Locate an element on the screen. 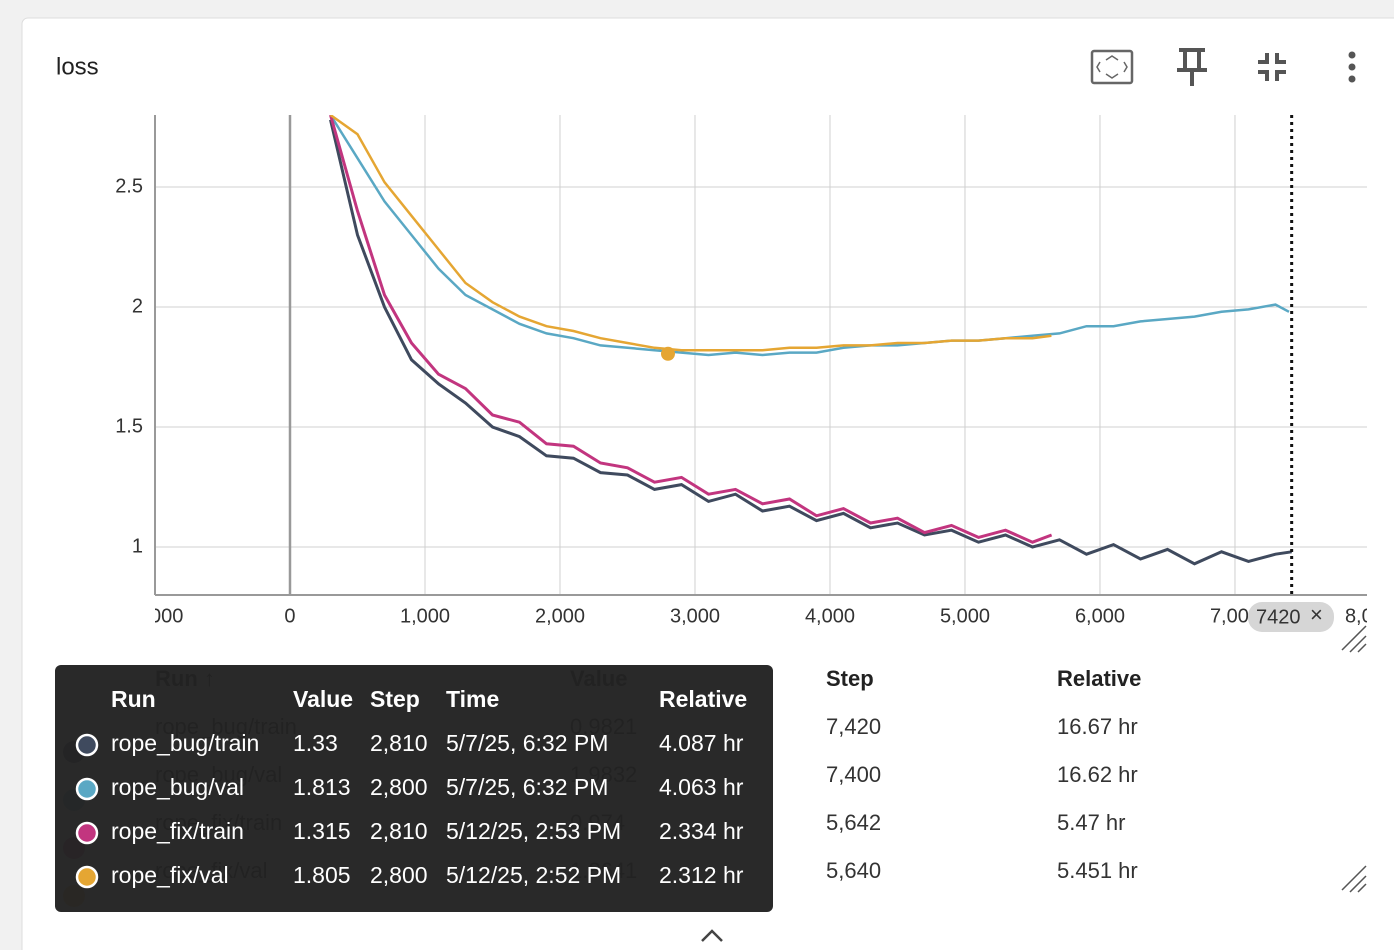 This screenshot has height=950, width=1394. tooltip-box is located at coordinates (414, 788).